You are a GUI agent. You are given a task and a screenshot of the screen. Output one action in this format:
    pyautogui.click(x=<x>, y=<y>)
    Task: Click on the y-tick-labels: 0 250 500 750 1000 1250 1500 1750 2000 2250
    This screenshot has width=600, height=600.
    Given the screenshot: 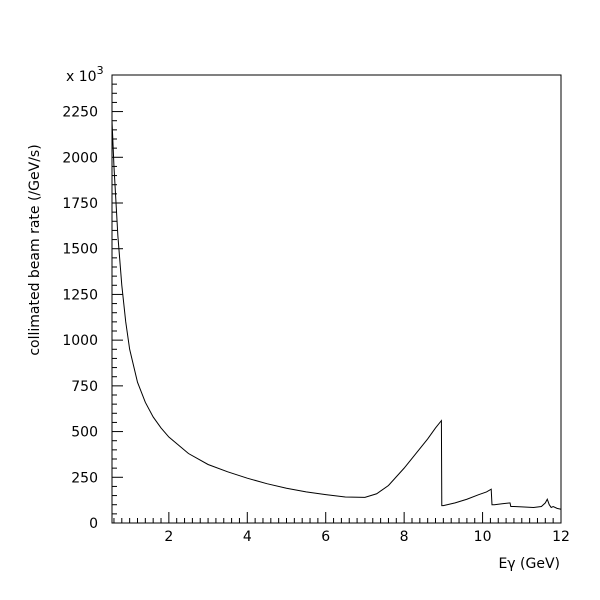 What is the action you would take?
    pyautogui.click(x=80, y=318)
    